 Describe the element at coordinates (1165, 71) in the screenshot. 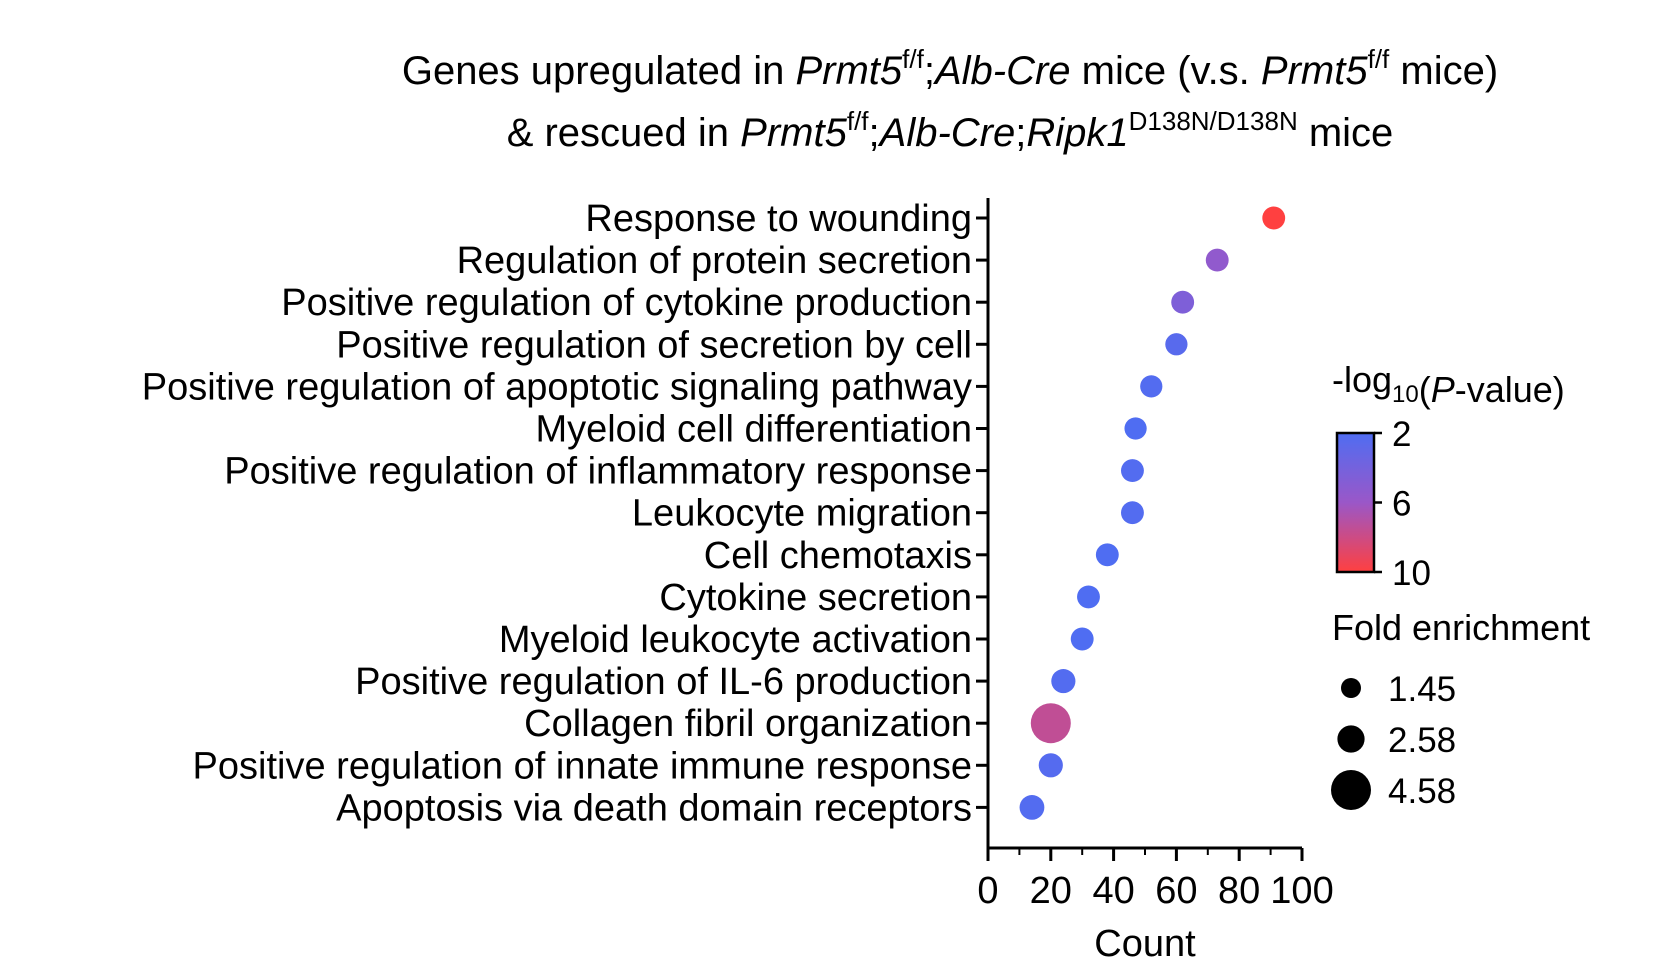

I see `title-line-1-part: mice (v.s.` at that location.